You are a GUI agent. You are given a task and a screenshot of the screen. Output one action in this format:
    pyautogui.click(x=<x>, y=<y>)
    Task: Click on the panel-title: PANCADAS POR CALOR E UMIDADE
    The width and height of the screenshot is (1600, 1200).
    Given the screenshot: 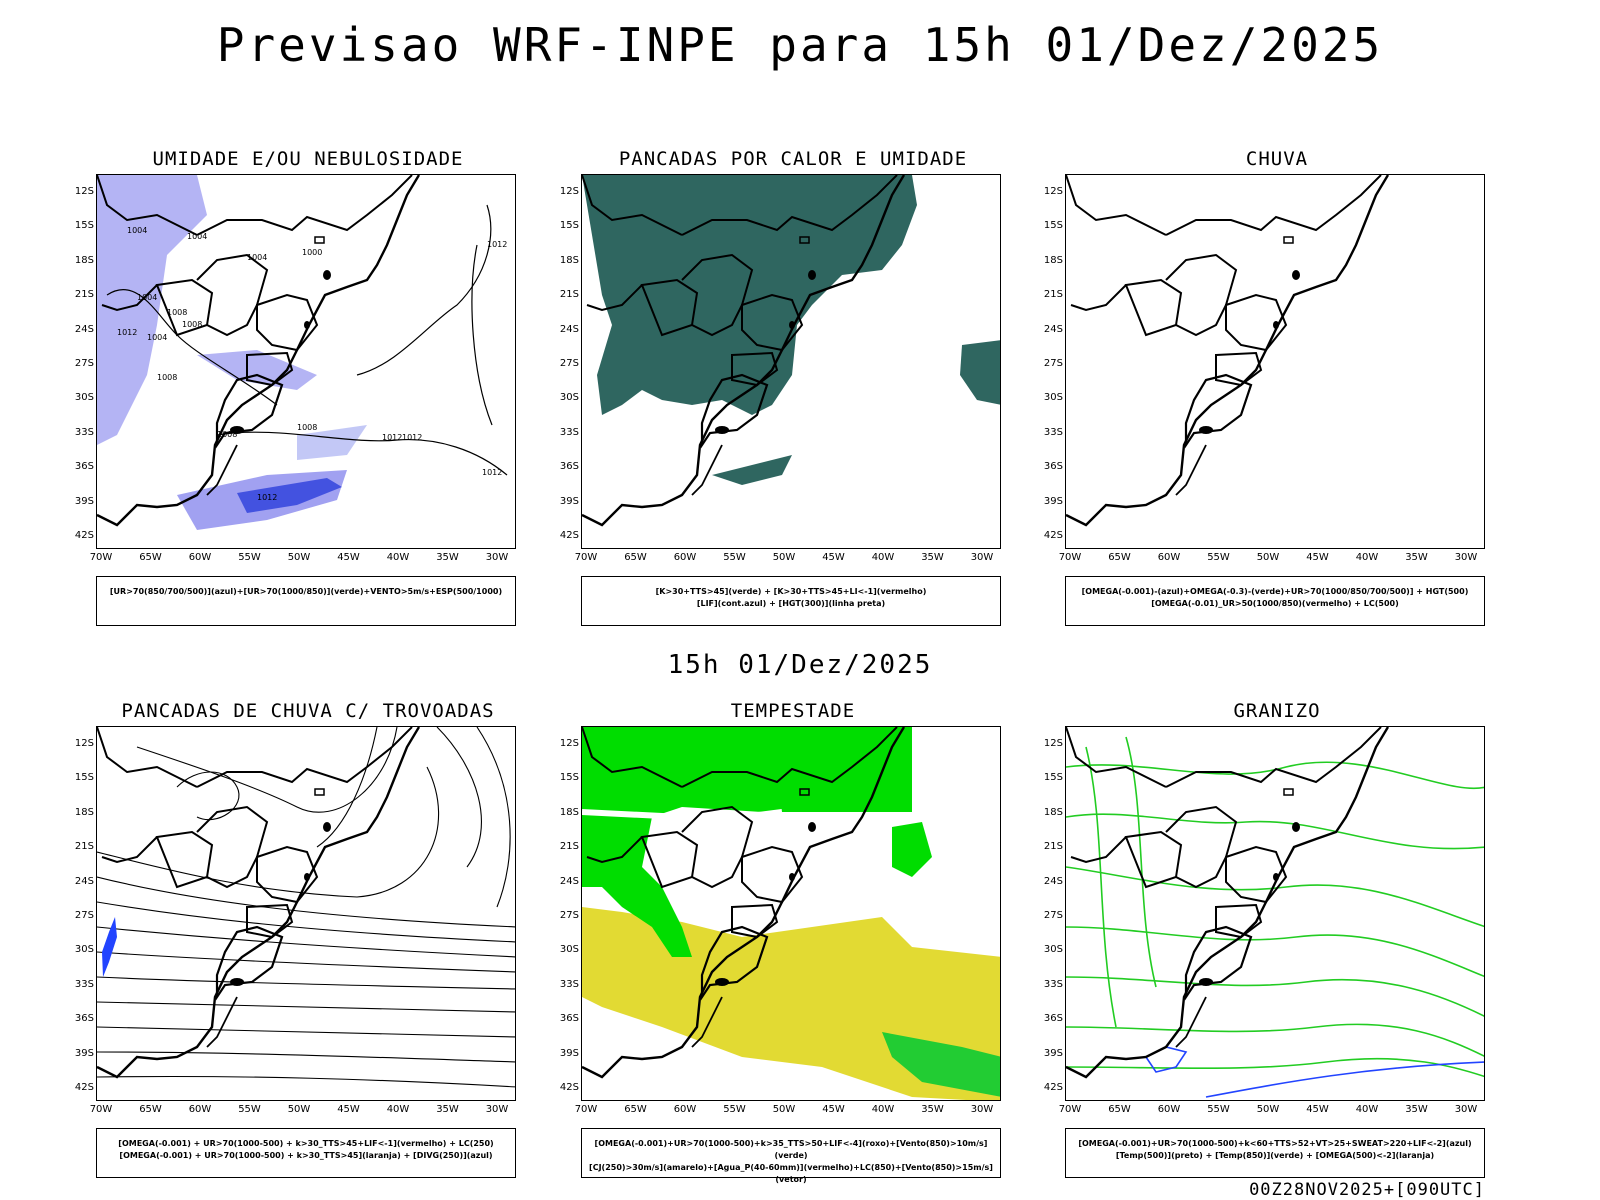 What is the action you would take?
    pyautogui.click(x=793, y=159)
    